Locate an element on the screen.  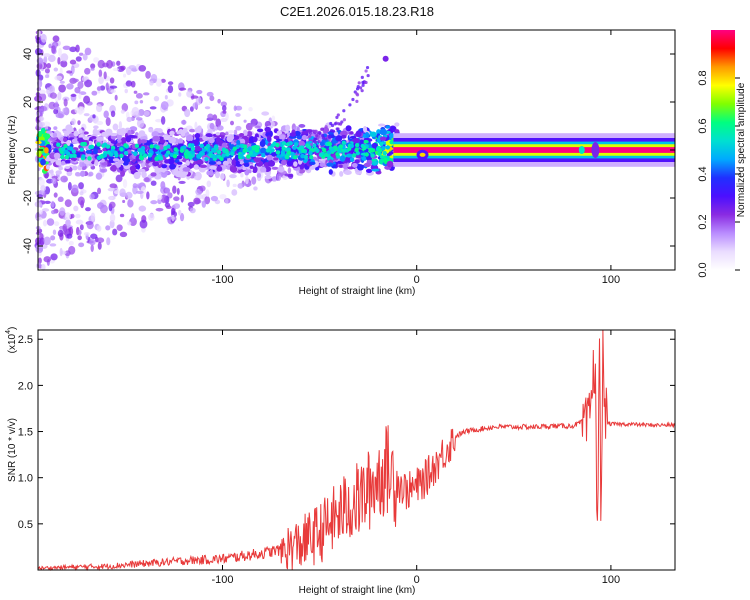
spectrogram-y-tick-label: -20 is located at coordinates (28, 198).